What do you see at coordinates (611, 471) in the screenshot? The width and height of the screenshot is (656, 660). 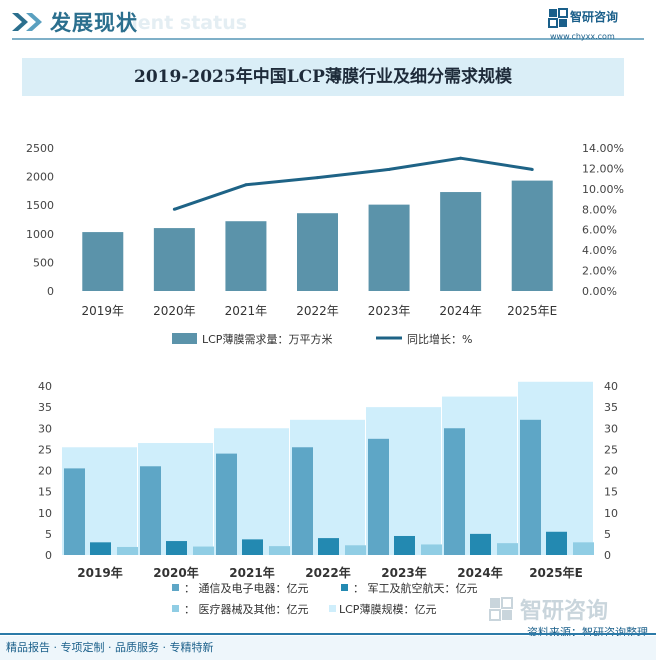 I see `y2-tick-label: 20` at bounding box center [611, 471].